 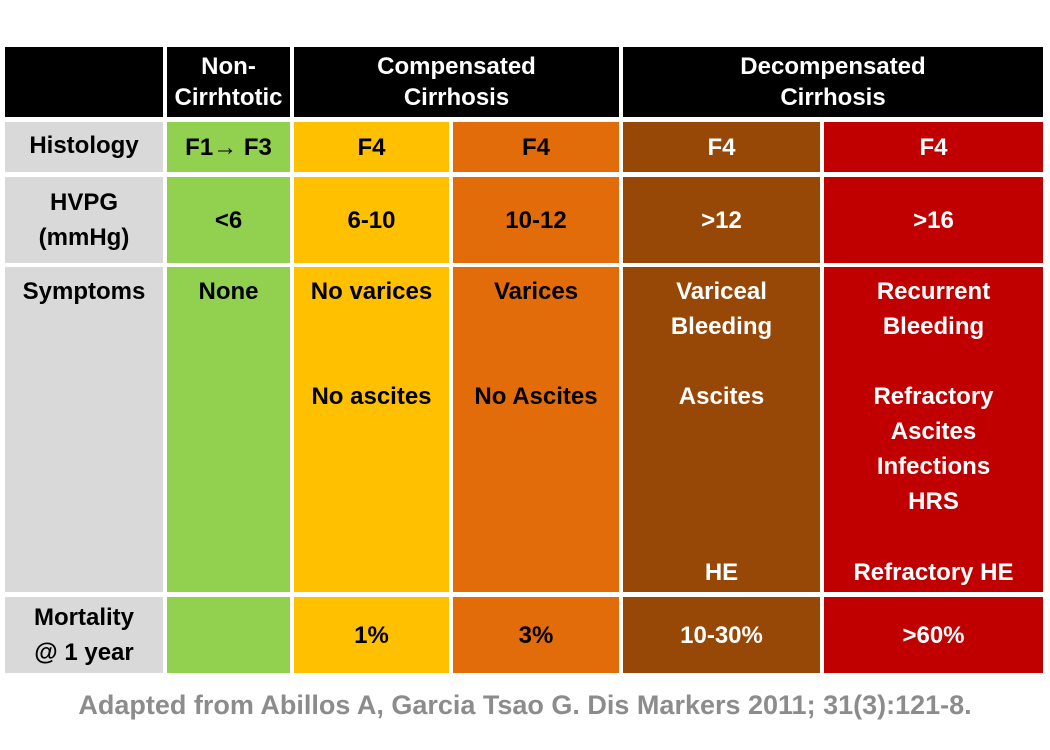 I want to click on row-label-mortality-line-1: Mortality, so click(x=83, y=617).